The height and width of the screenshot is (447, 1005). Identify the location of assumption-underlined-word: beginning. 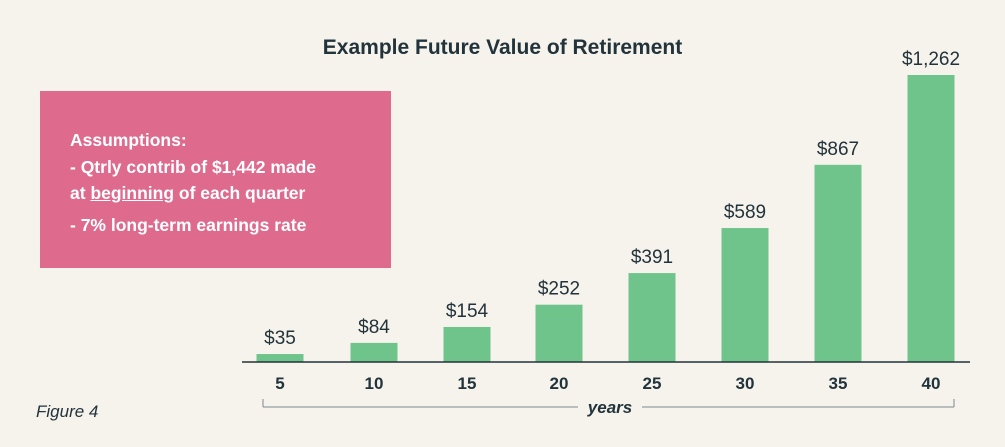
(132, 193).